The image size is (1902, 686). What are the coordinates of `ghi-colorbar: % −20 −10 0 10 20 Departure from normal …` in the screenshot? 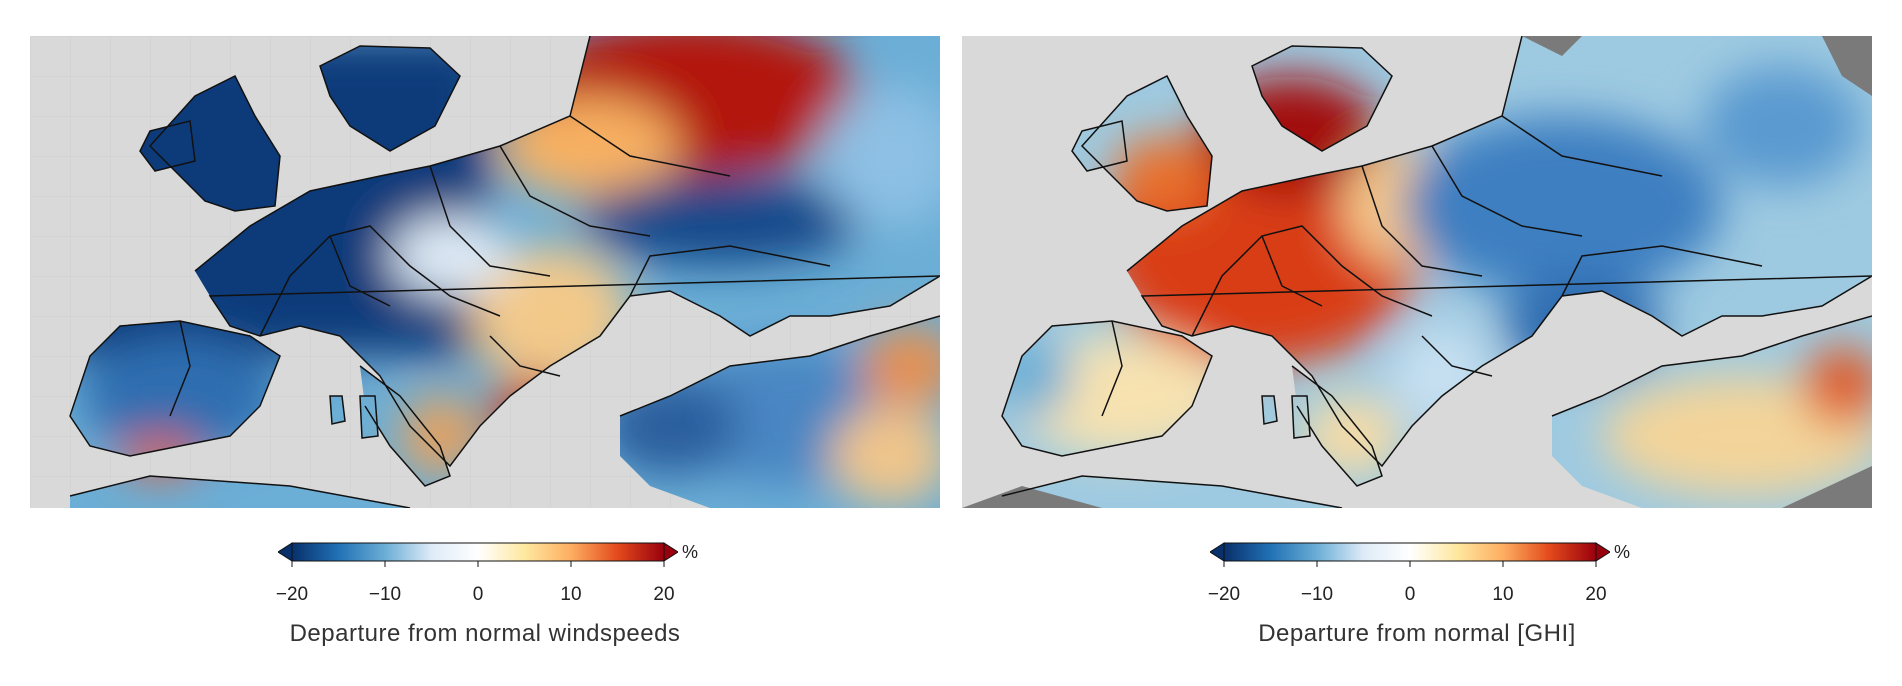 It's located at (1417, 600).